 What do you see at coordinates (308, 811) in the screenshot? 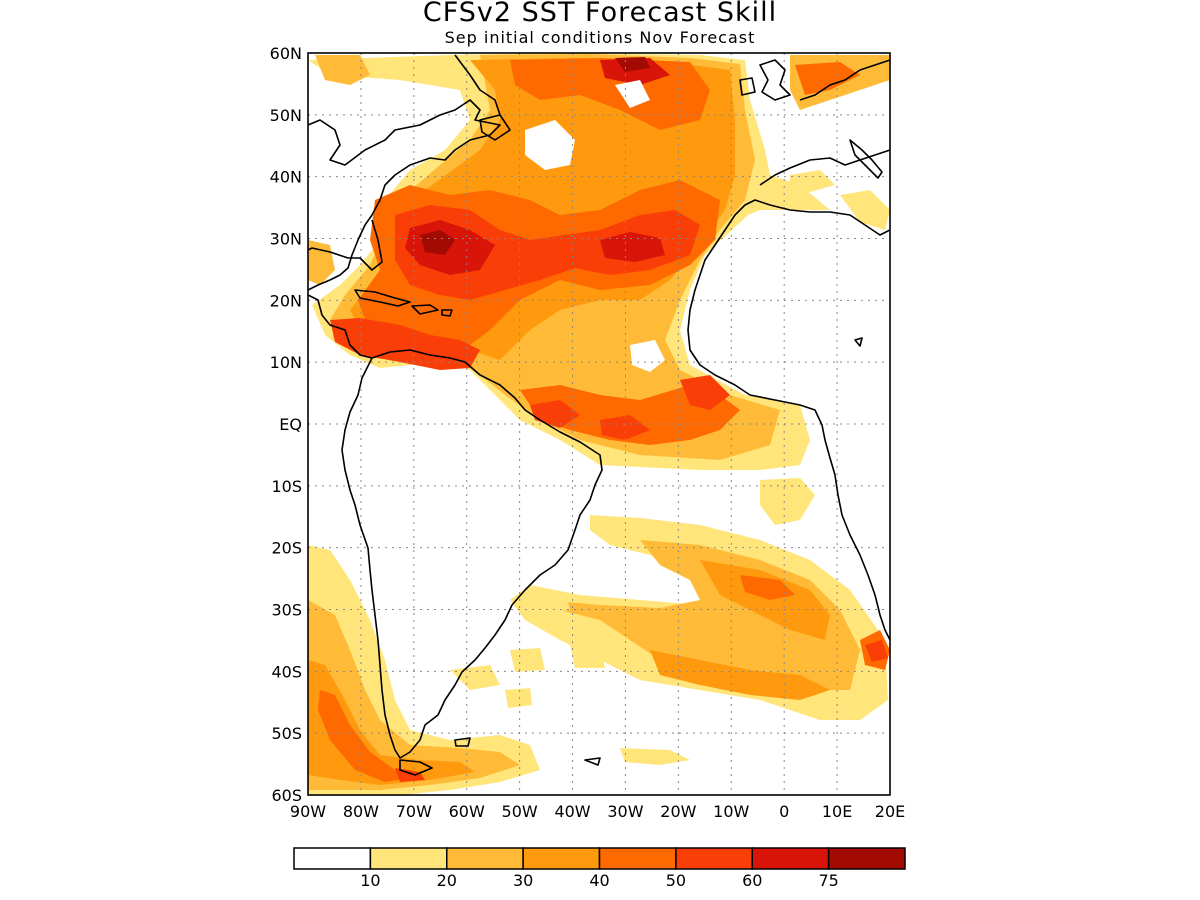
I see `lon-tick-label: 90W` at bounding box center [308, 811].